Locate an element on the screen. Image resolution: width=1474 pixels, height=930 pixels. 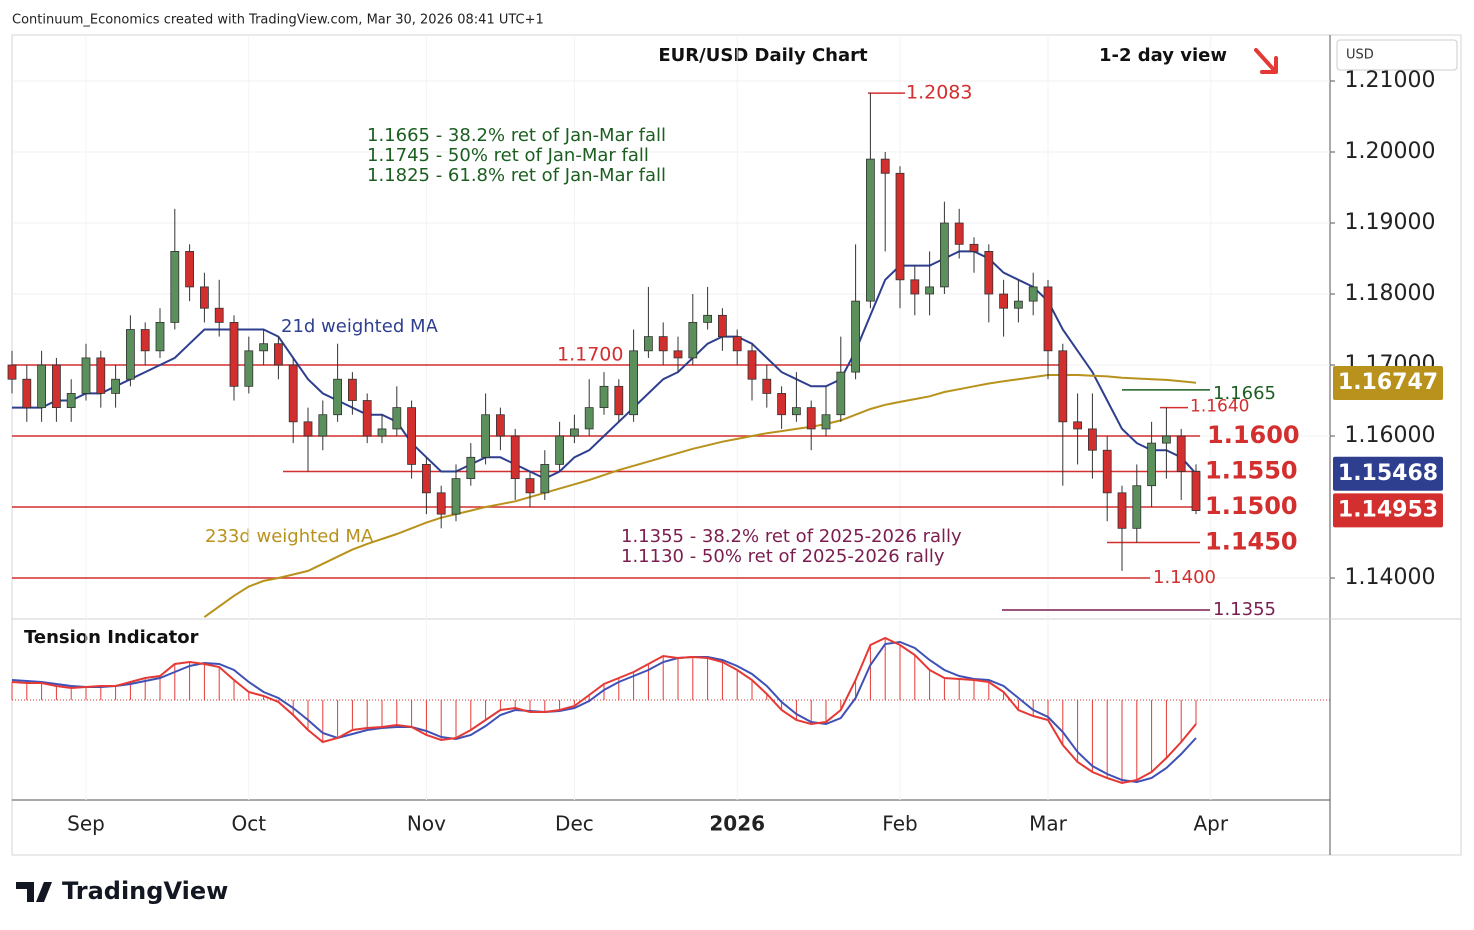
level-label: 1.1640 is located at coordinates (1219, 407).